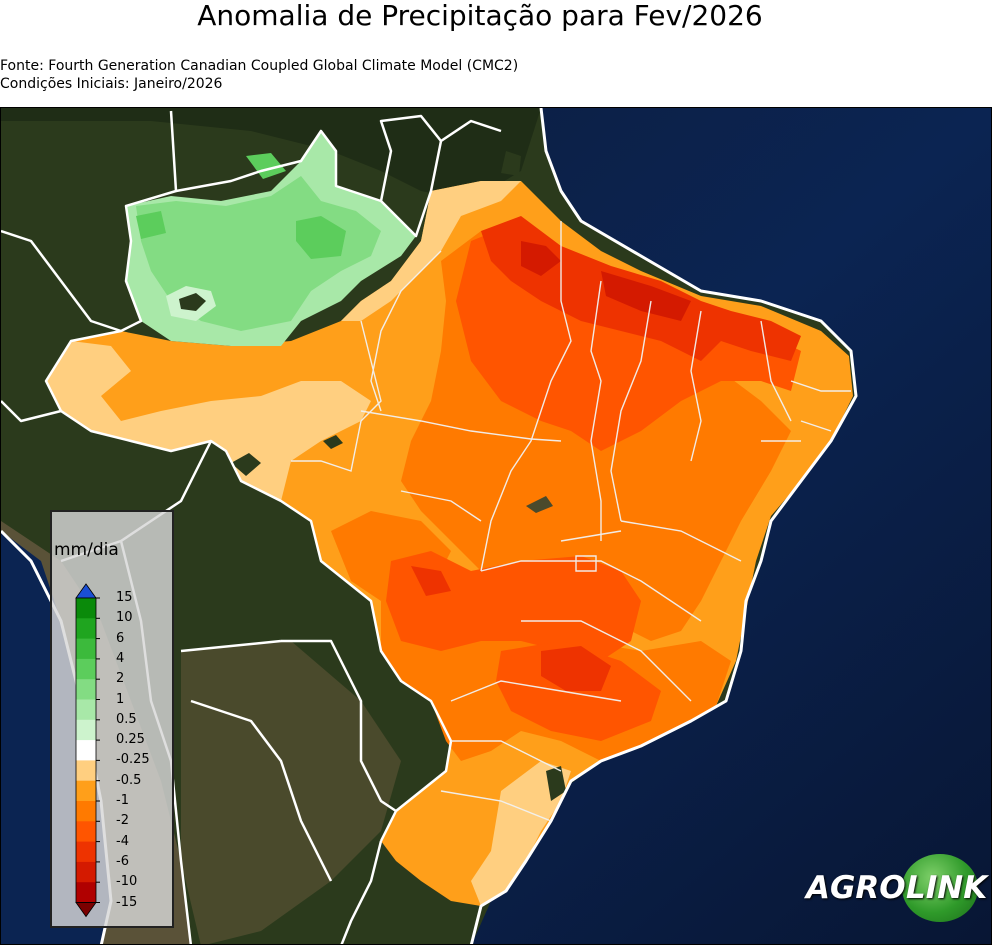  What do you see at coordinates (576, 668) in the screenshot?
I see `anomaly-deep-red-center` at bounding box center [576, 668].